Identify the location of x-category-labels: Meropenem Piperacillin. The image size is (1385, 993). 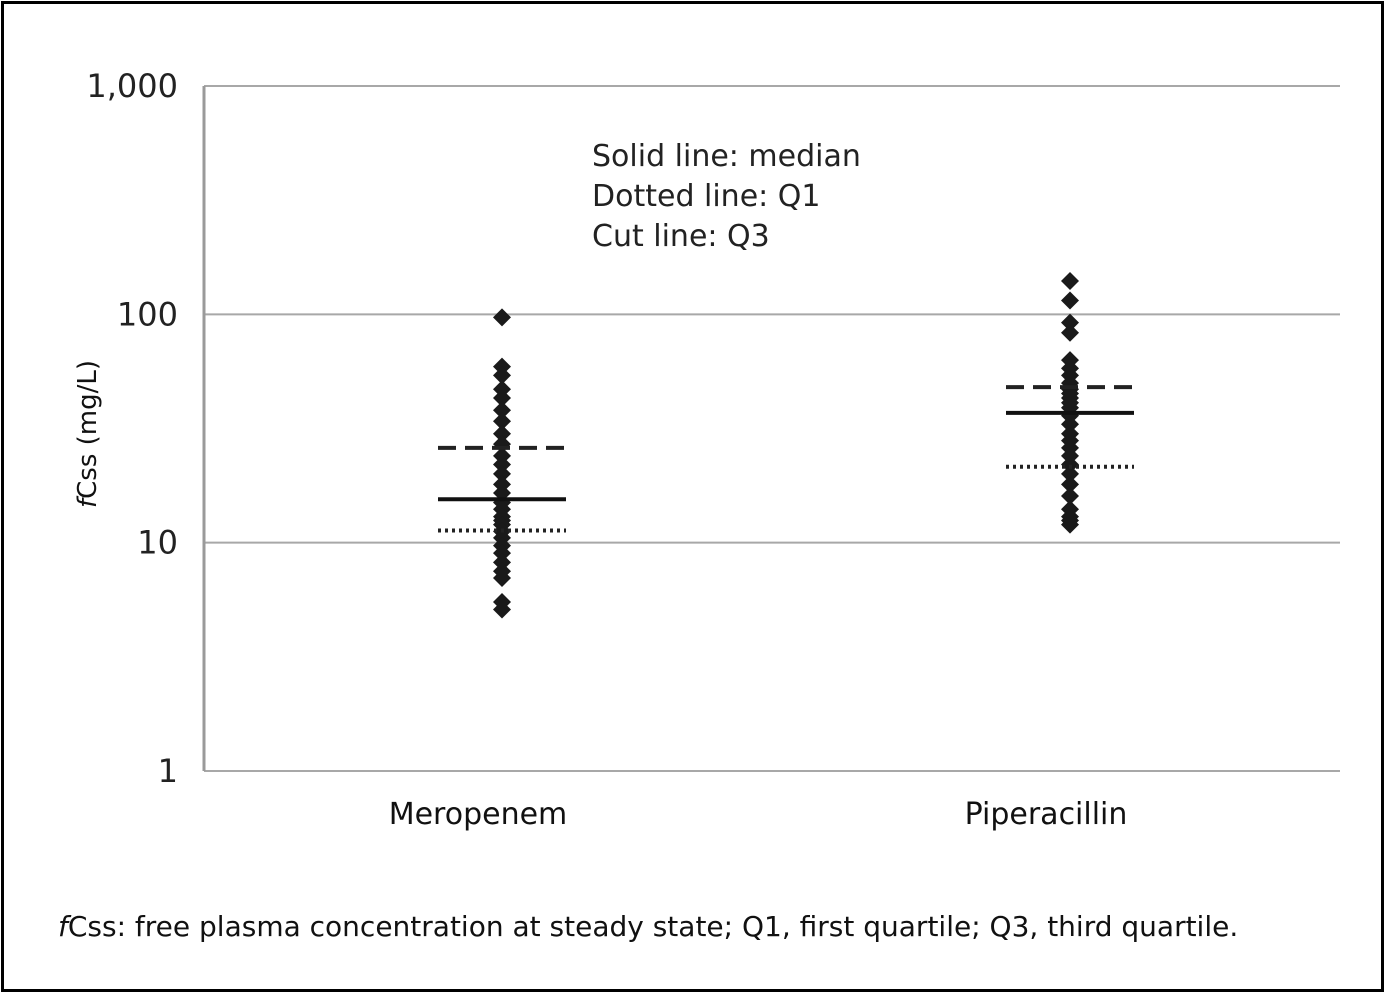
(758, 814).